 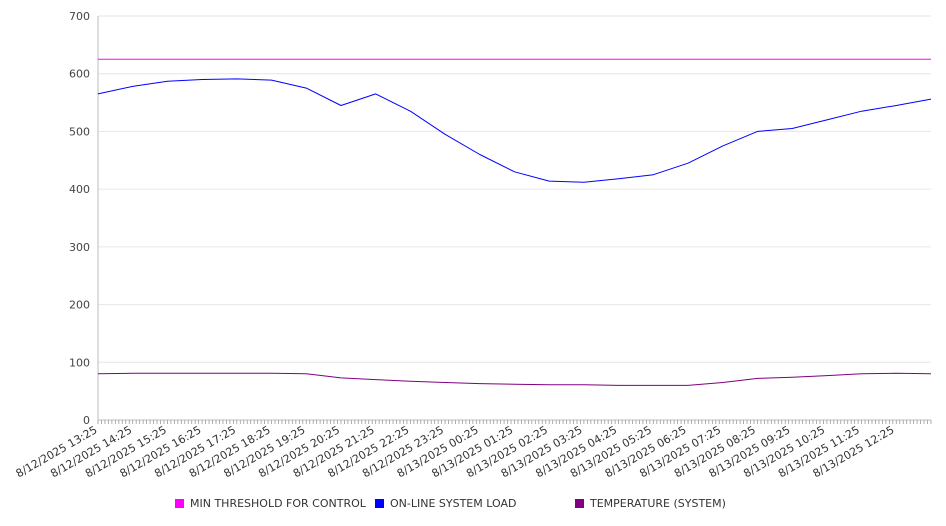 I want to click on legend-item-temperature: TEMPERATURE (SYSTEM), so click(x=650, y=503).